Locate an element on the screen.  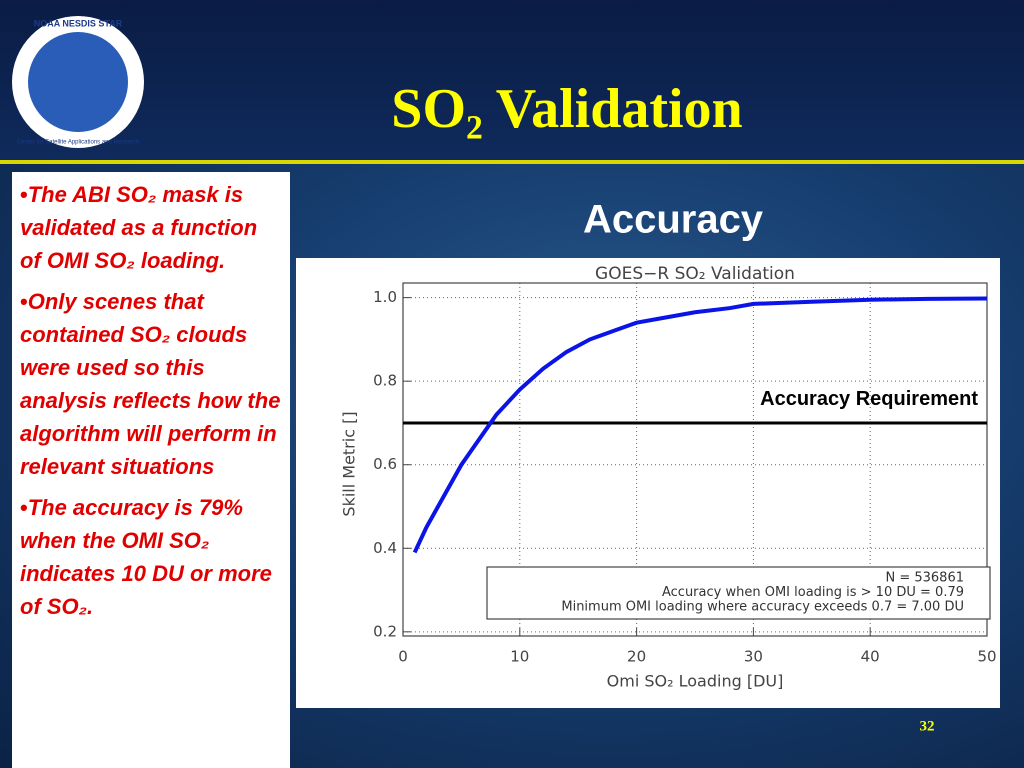
stats-text: N = 536861 is located at coordinates (924, 578).